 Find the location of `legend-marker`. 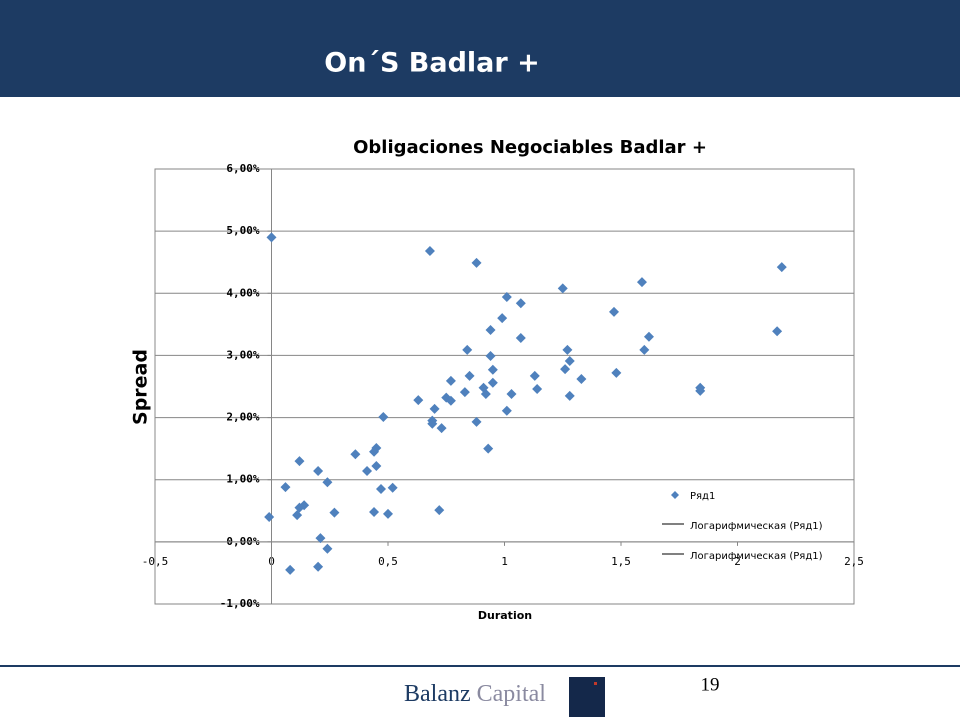

legend-marker is located at coordinates (675, 495).